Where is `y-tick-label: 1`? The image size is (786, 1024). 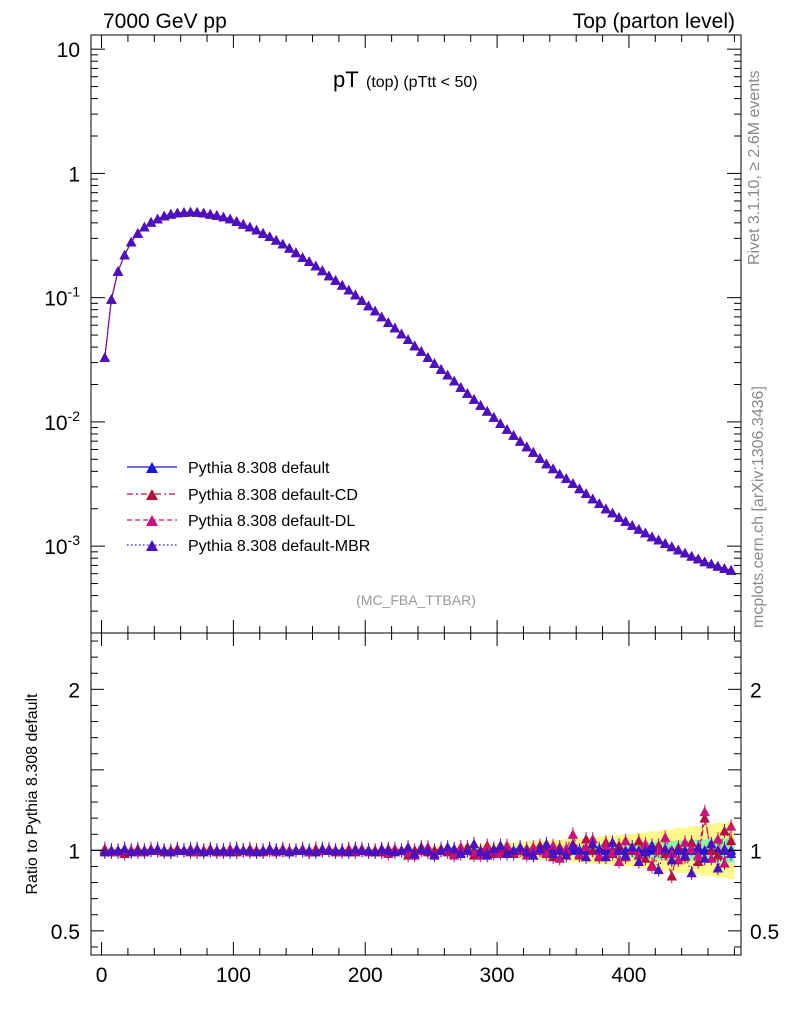
y-tick-label: 1 is located at coordinates (74, 174).